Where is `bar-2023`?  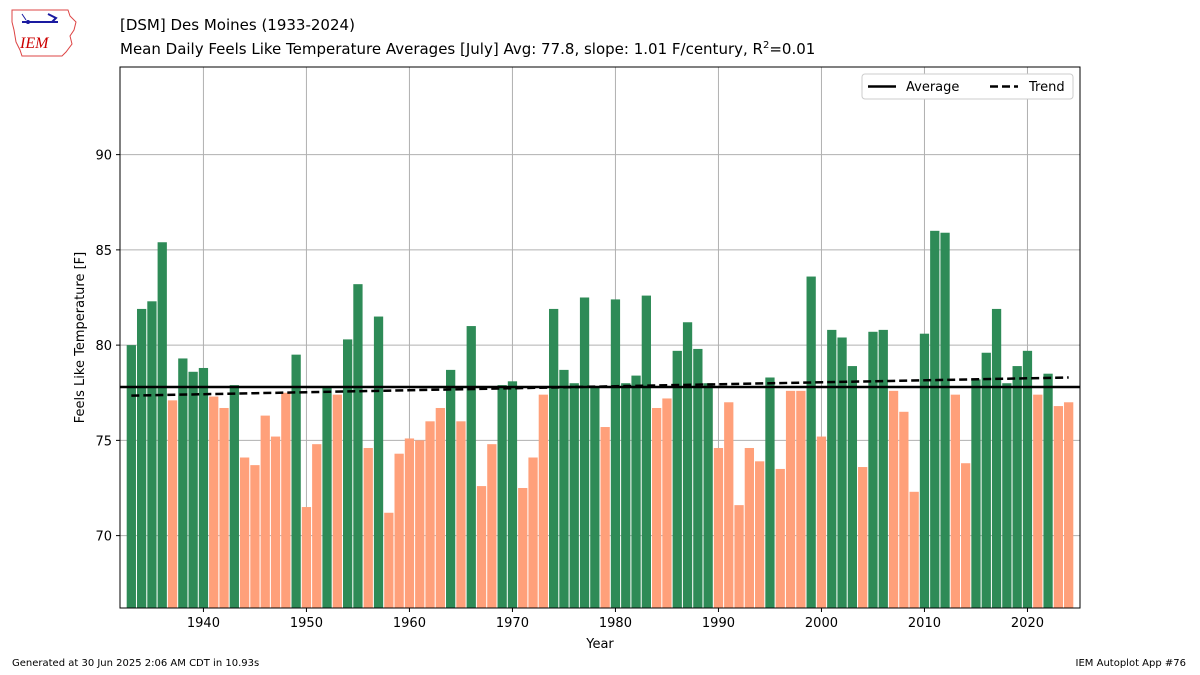
bar-2023 is located at coordinates (1058, 507).